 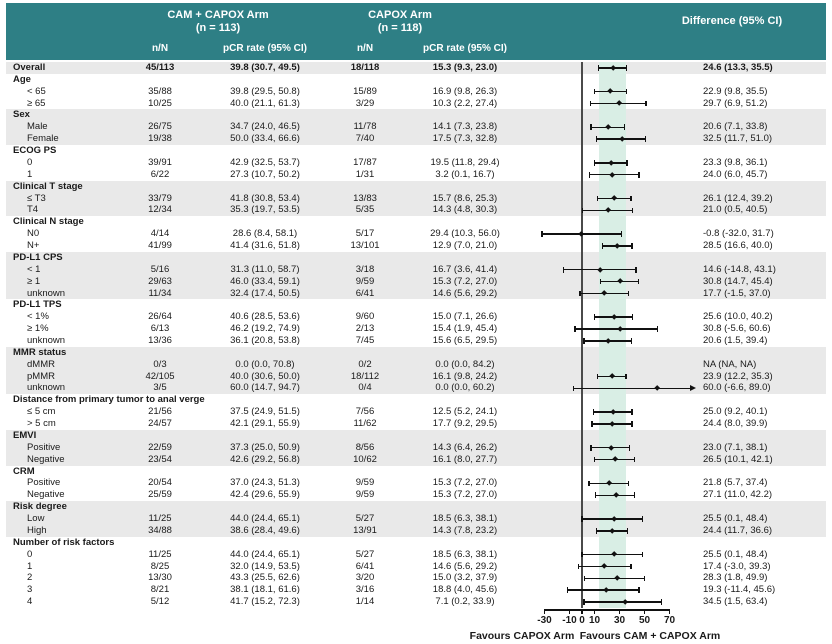 I want to click on group-header-label: ECOG PS, so click(x=35, y=151).